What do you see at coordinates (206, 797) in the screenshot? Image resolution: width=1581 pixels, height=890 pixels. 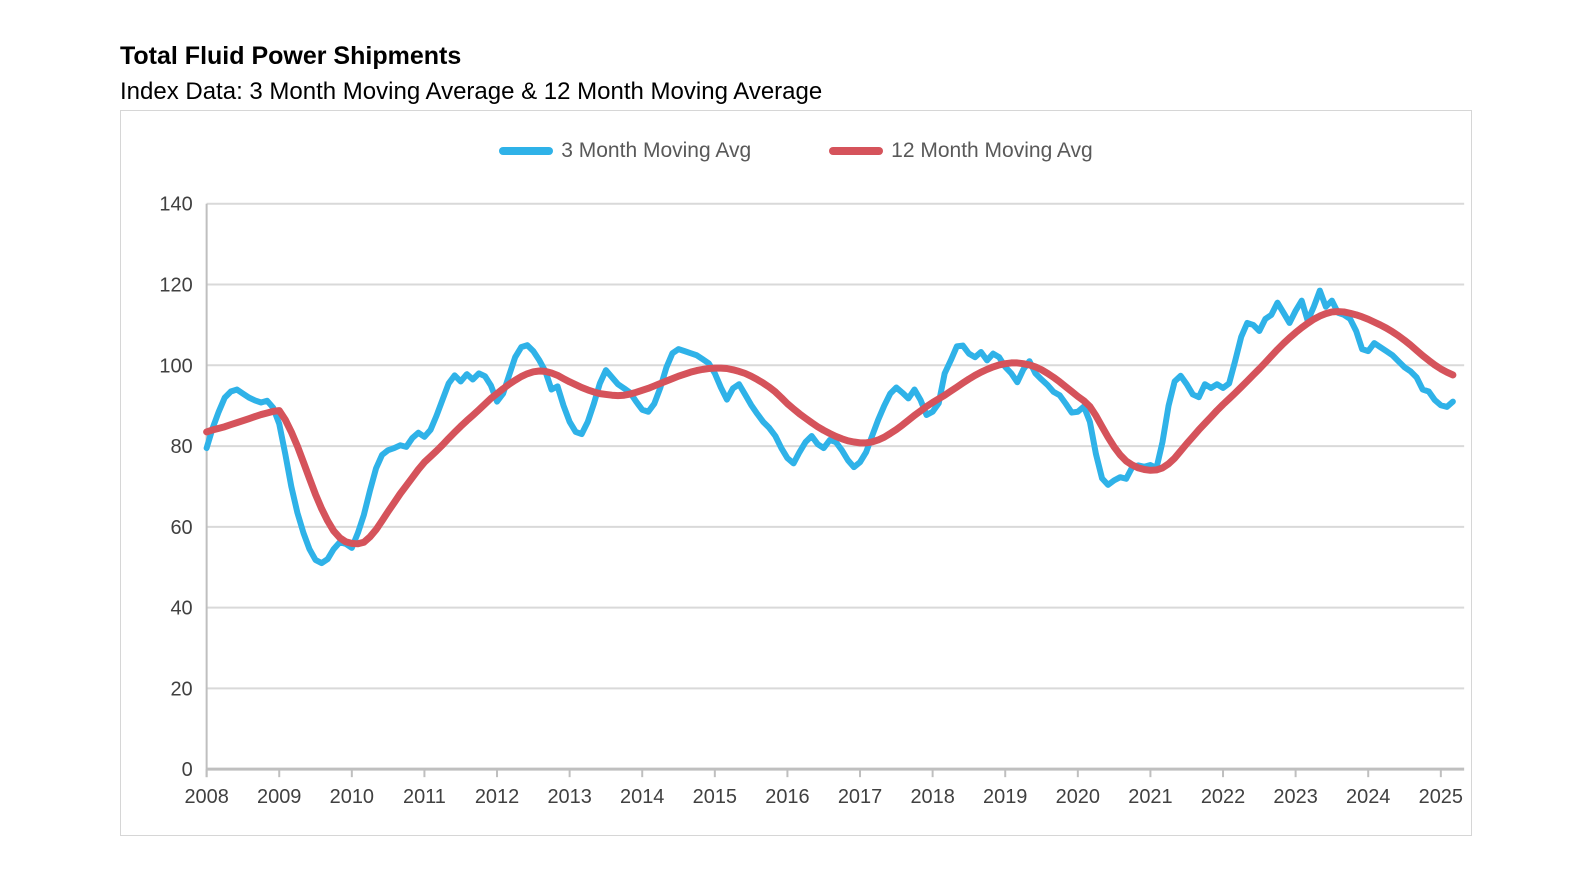 I see `x-tick-label: 2008` at bounding box center [206, 797].